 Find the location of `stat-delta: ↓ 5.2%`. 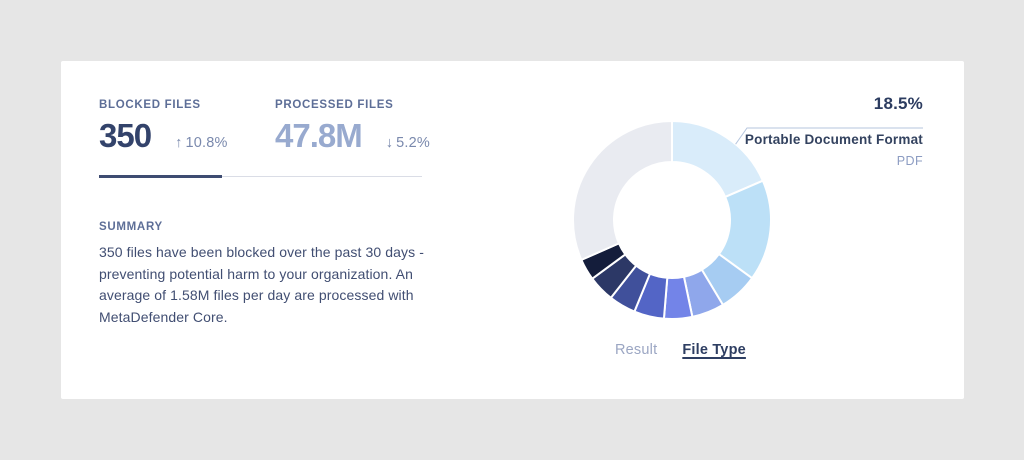

stat-delta: ↓ 5.2% is located at coordinates (408, 143).